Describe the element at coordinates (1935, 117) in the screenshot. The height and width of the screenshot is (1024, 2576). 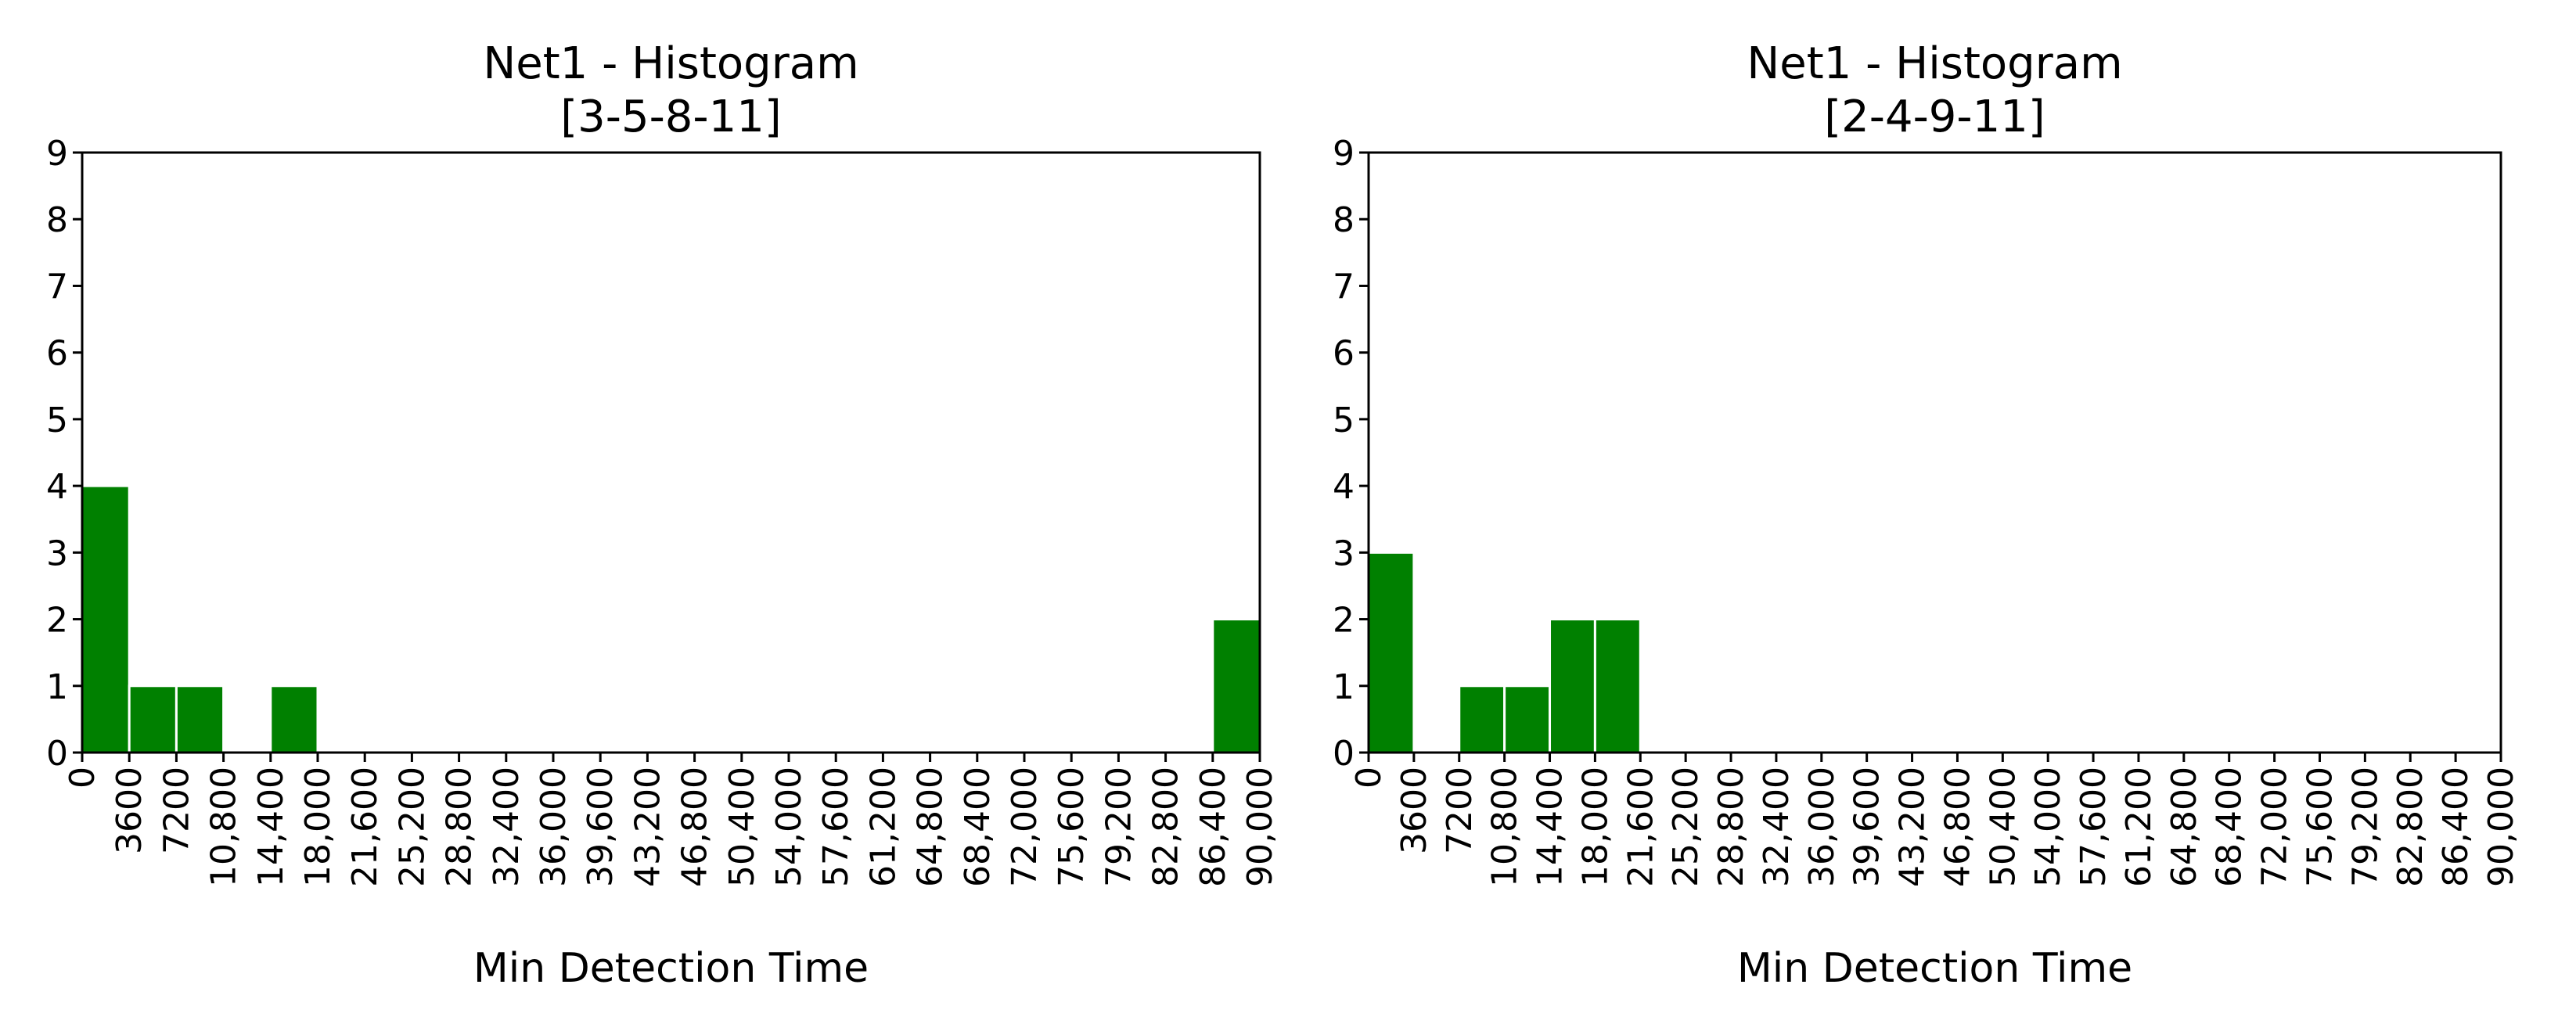
I see `chart-subtitle: [2-4-9-11]` at that location.